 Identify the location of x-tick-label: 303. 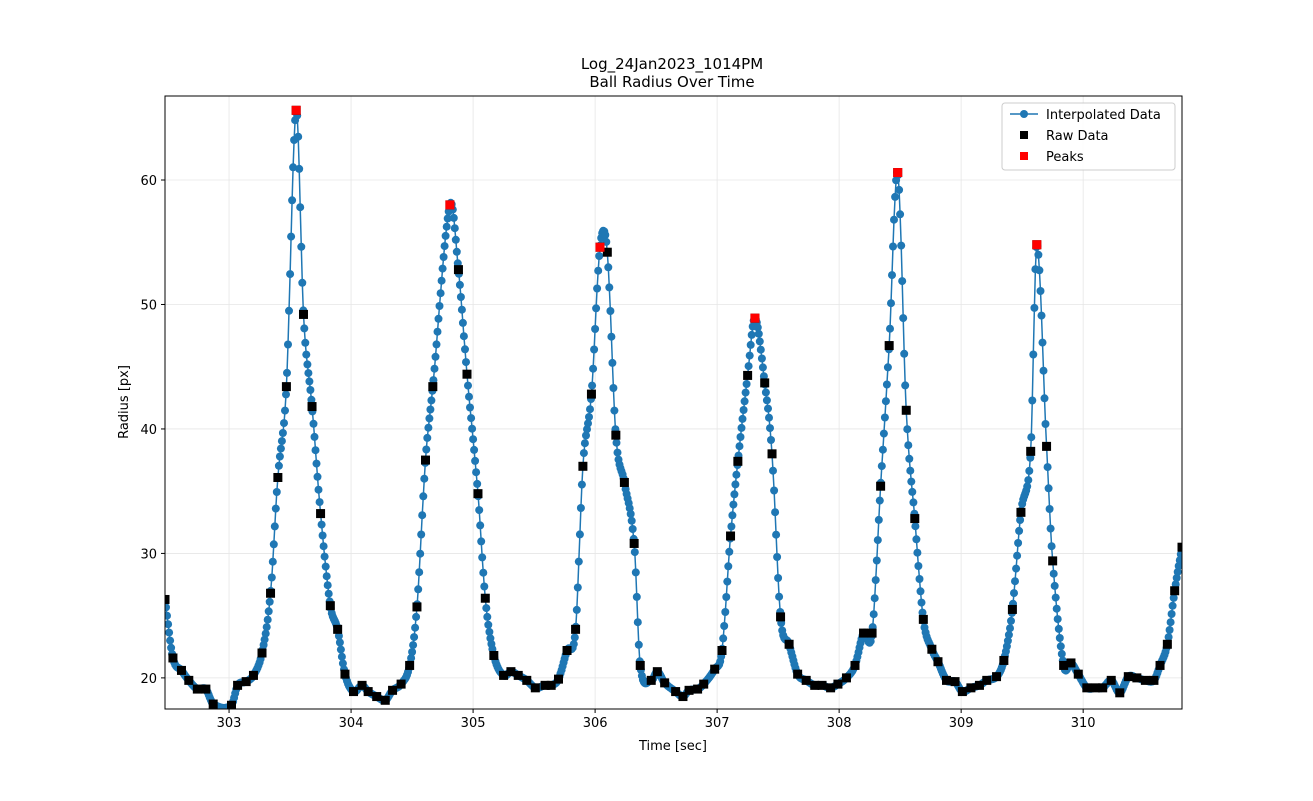
(229, 723).